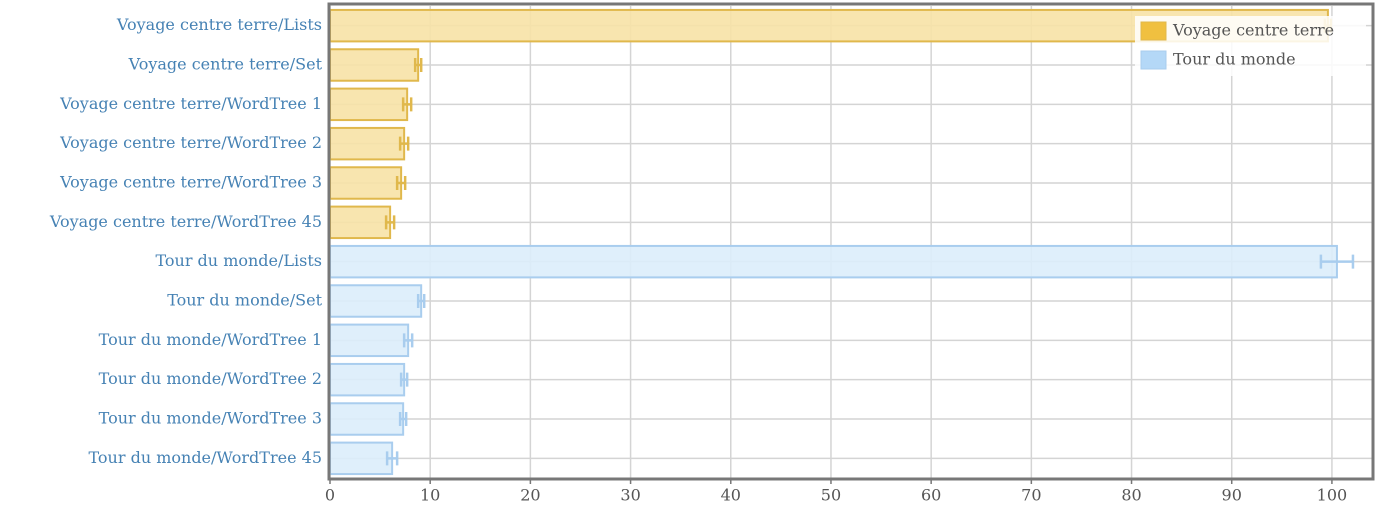 This screenshot has height=511, width=1380. Describe the element at coordinates (1131, 495) in the screenshot. I see `x-tick-label: 80` at that location.